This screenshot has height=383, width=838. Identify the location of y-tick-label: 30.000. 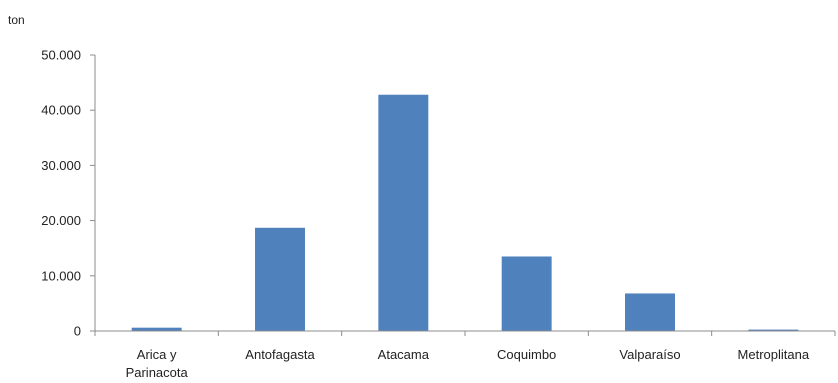
(61, 165).